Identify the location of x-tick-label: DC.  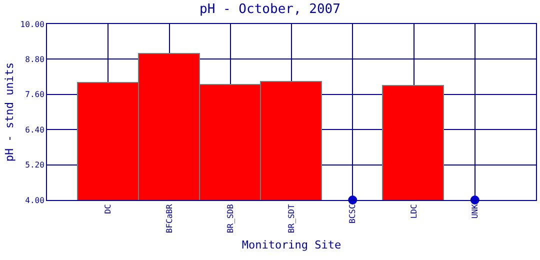
(108, 209).